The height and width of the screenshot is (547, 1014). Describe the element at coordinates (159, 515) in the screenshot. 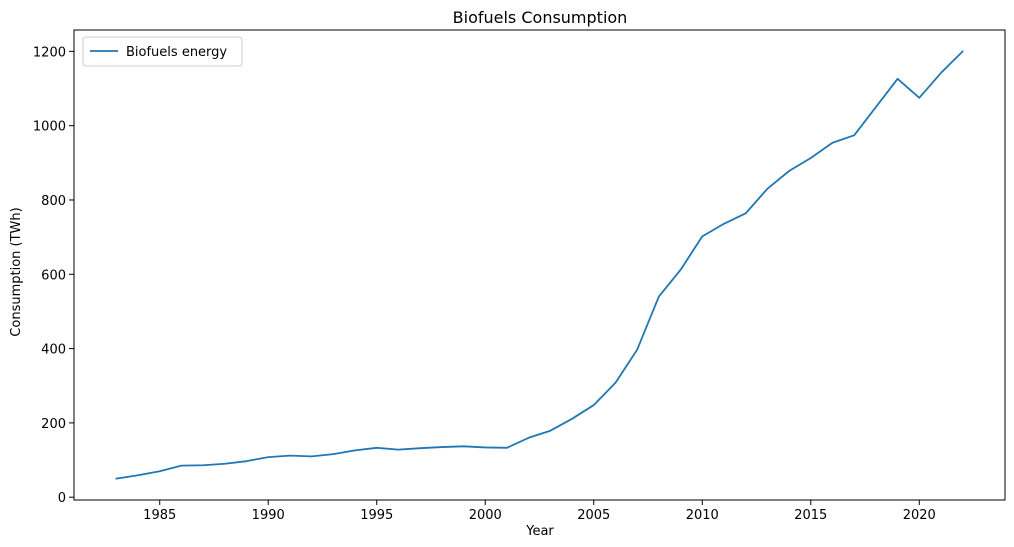

I see `x-tick-label-1985: 1985` at that location.